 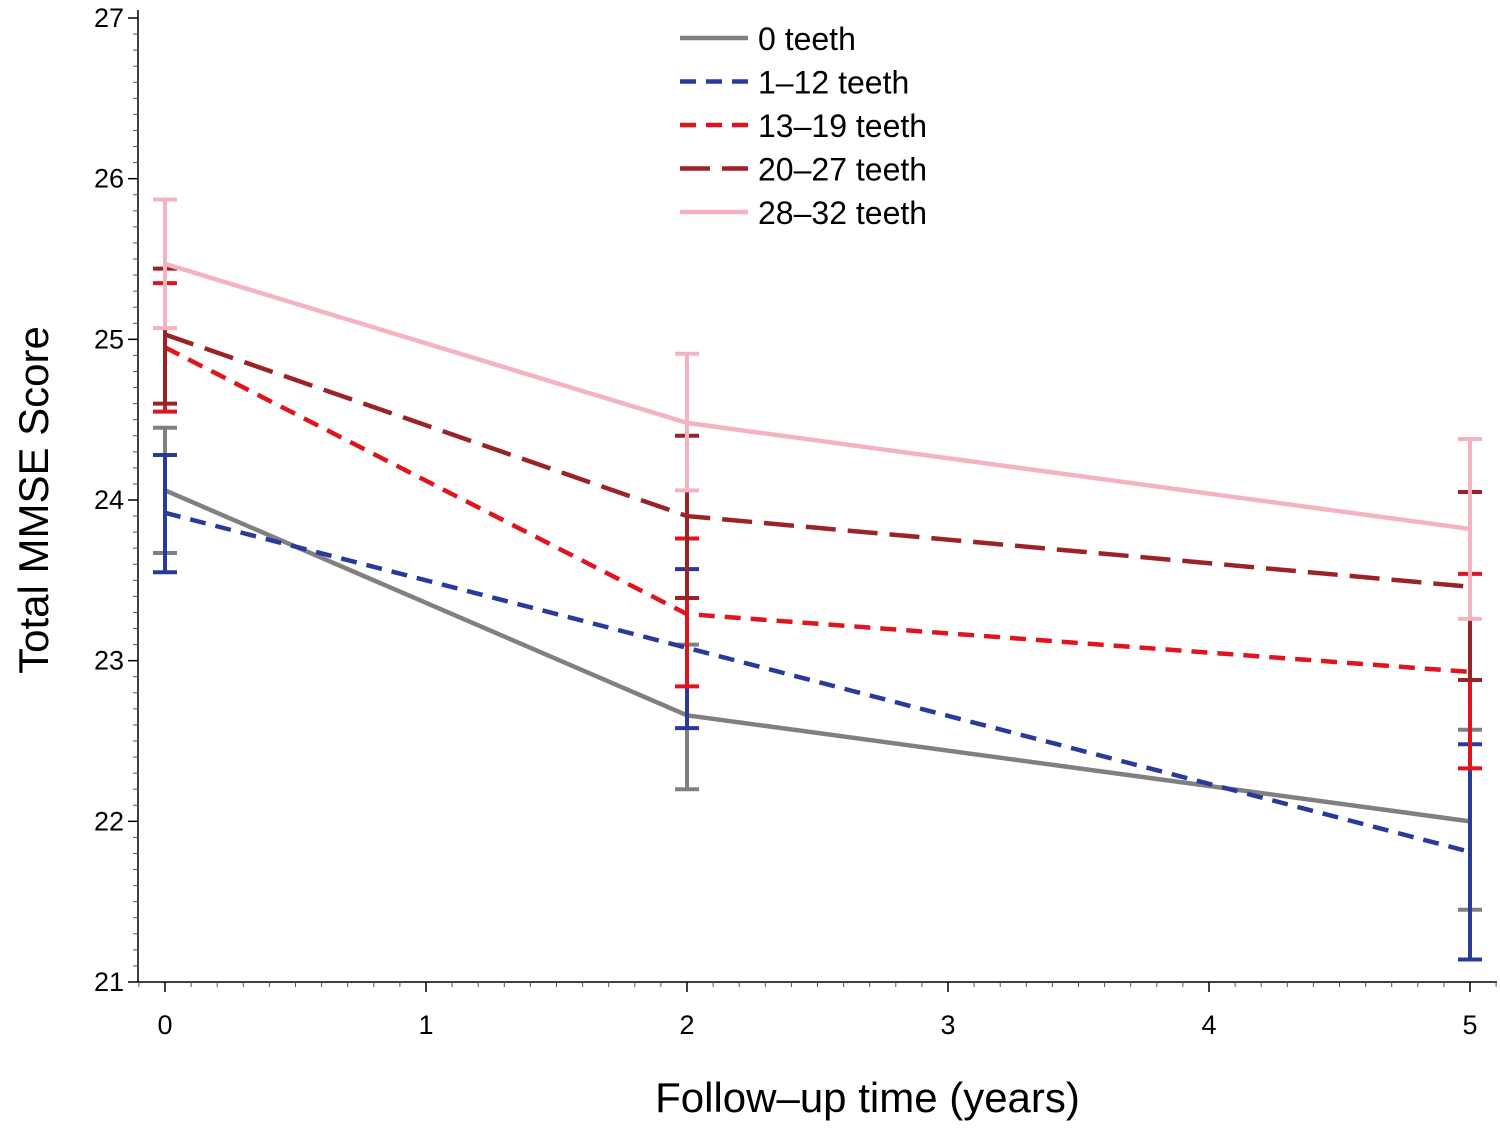 What do you see at coordinates (109, 982) in the screenshot?
I see `y-tick-label: 21` at bounding box center [109, 982].